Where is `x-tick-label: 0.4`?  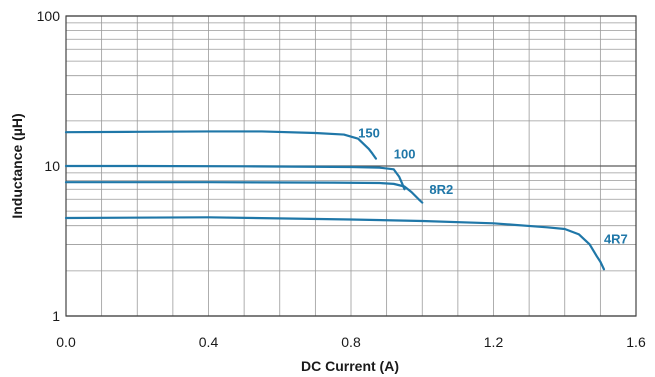 x-tick-label: 0.4 is located at coordinates (209, 342).